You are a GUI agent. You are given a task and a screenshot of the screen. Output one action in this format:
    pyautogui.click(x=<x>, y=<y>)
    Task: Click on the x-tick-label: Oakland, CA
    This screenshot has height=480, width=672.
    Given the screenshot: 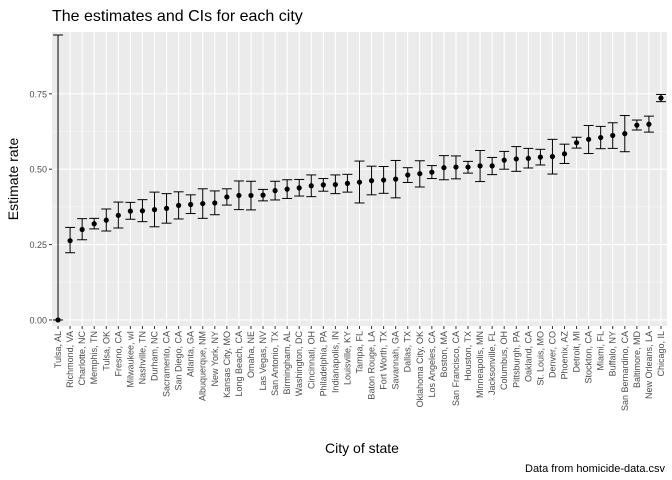 What is the action you would take?
    pyautogui.click(x=528, y=356)
    